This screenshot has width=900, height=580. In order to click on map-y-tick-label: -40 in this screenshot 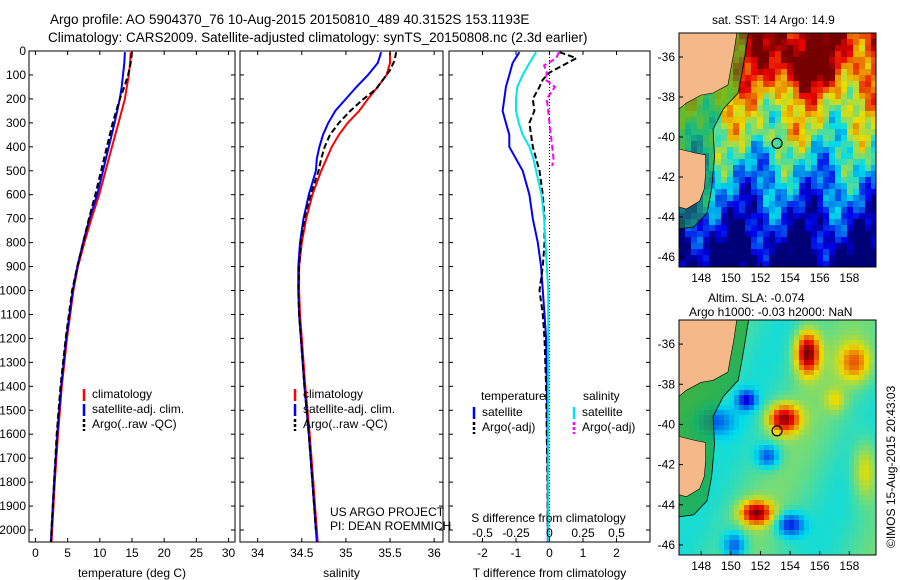, I will do `click(667, 137)`.